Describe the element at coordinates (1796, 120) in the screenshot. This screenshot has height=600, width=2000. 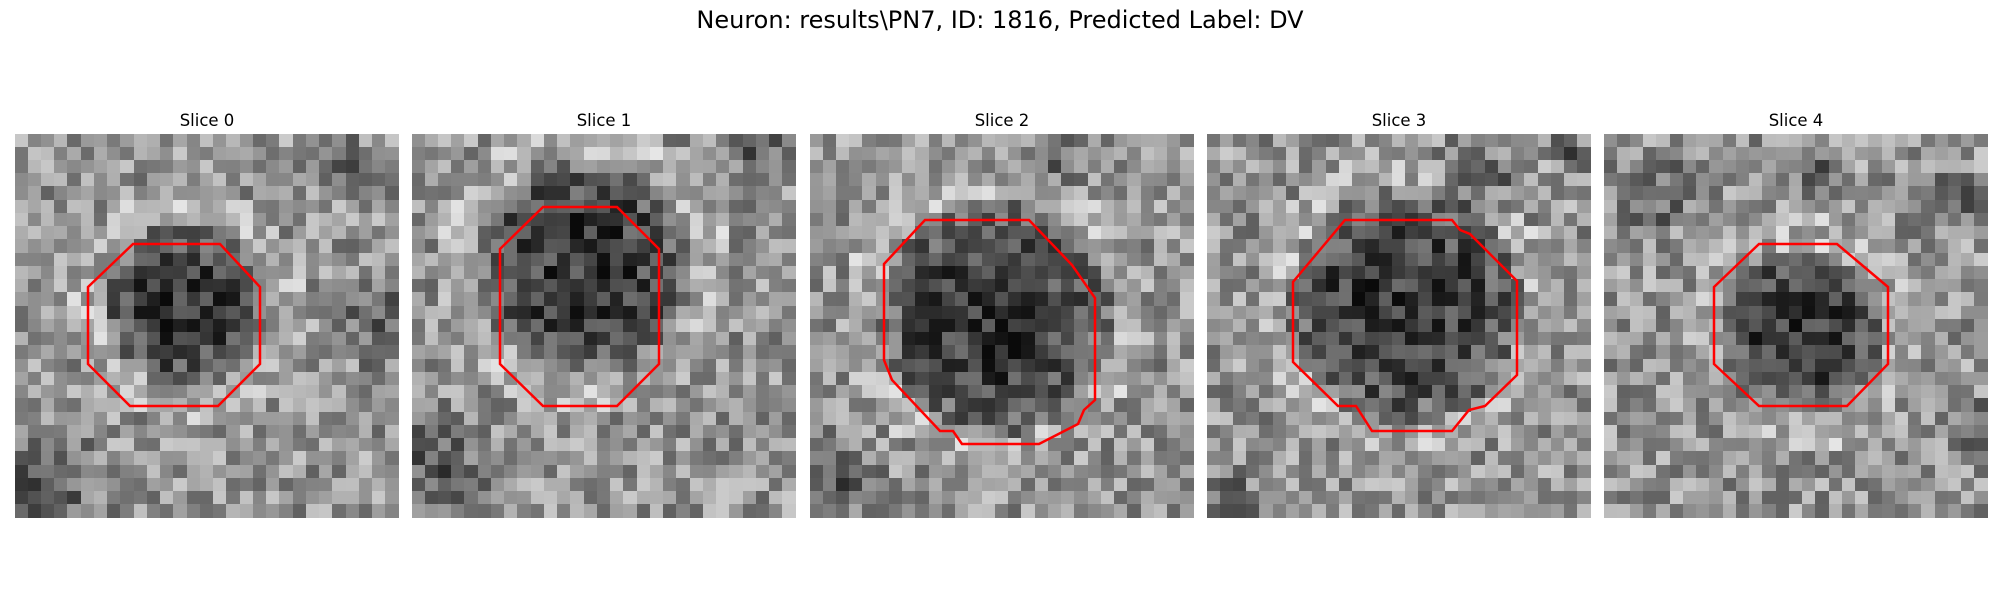
I see `slice-title: Slice 4` at that location.